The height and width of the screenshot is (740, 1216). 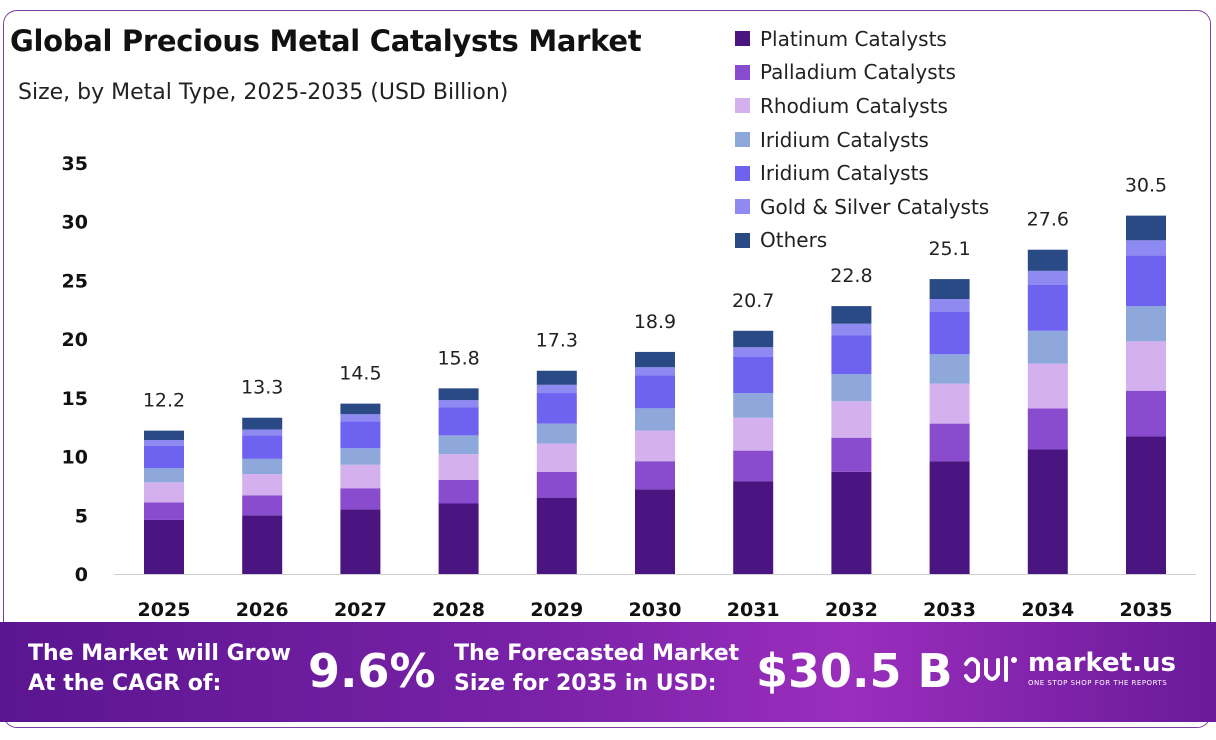 I want to click on x-tick-label: 2031, so click(x=753, y=610).